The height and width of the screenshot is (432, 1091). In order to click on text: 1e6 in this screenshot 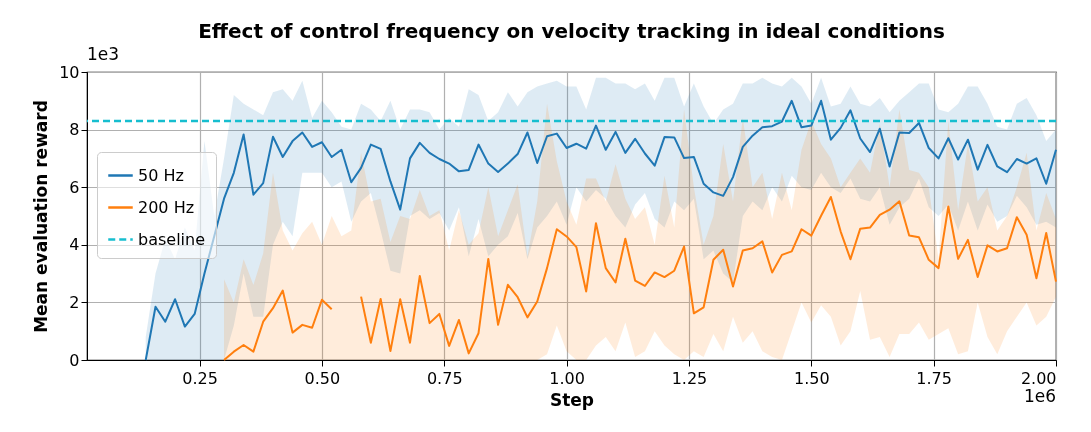, I will do `click(1039, 396)`.